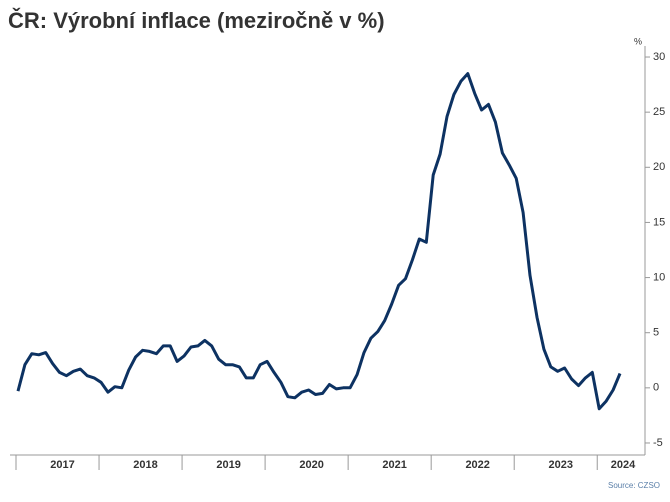 Image resolution: width=670 pixels, height=502 pixels. Describe the element at coordinates (623, 465) in the screenshot. I see `x-tick-label: 2024` at that location.